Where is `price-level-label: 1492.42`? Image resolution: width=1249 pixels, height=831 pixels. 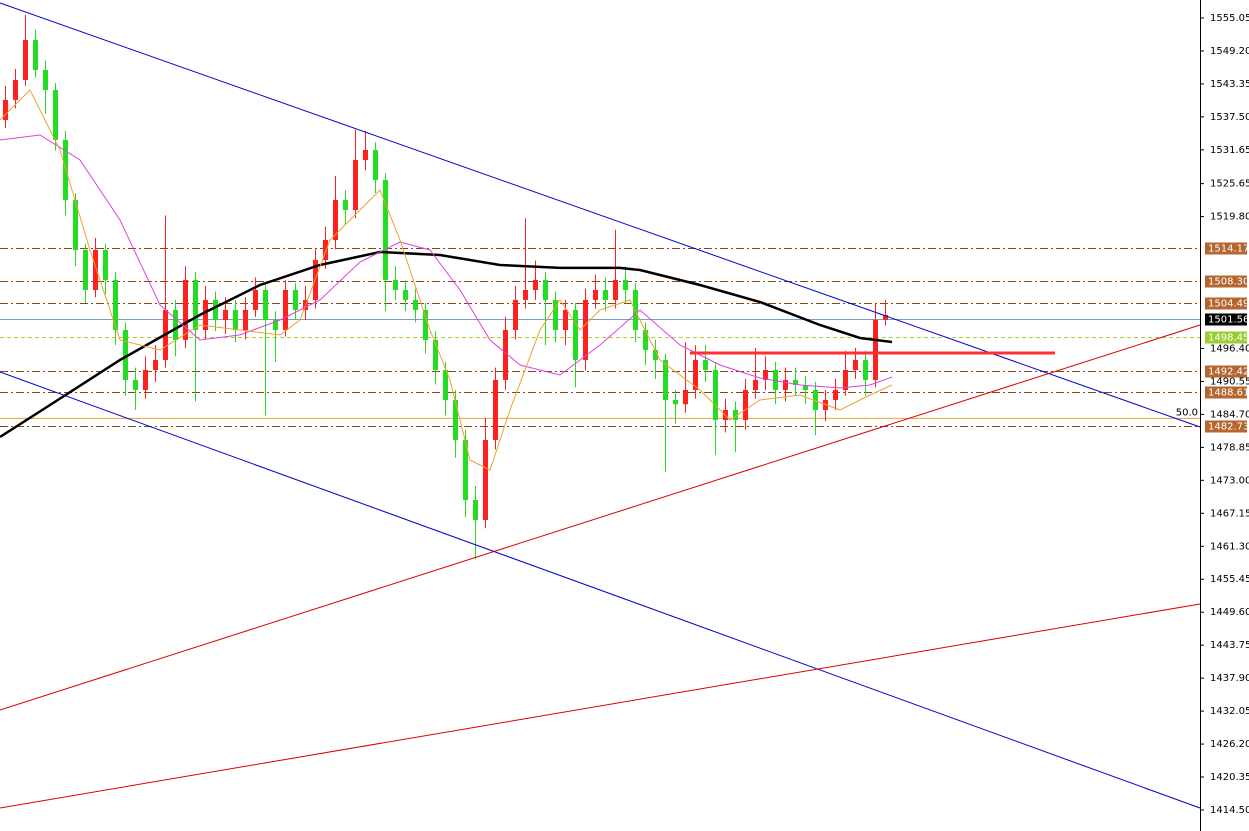
price-level-label: 1492.42 is located at coordinates (1228, 372).